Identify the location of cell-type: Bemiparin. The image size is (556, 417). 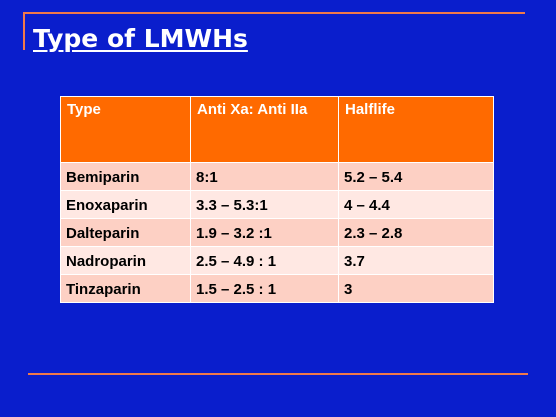
(125, 176).